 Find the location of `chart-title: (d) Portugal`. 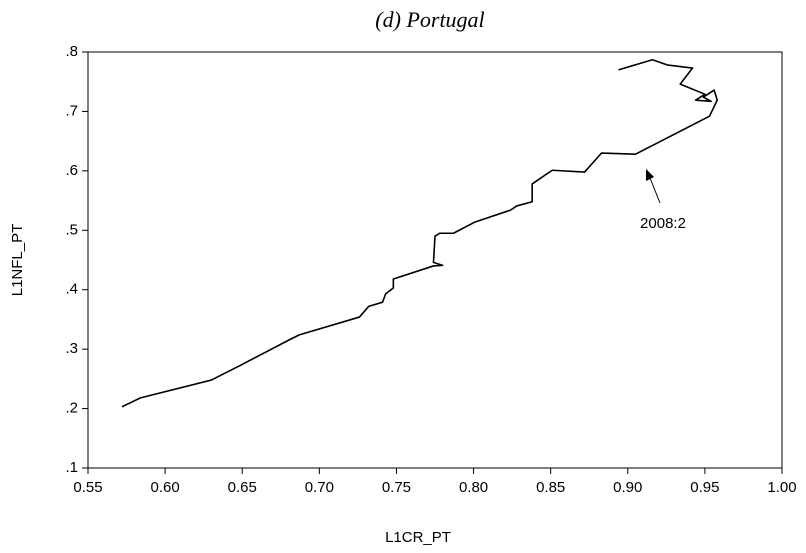

chart-title: (d) Portugal is located at coordinates (429, 19).